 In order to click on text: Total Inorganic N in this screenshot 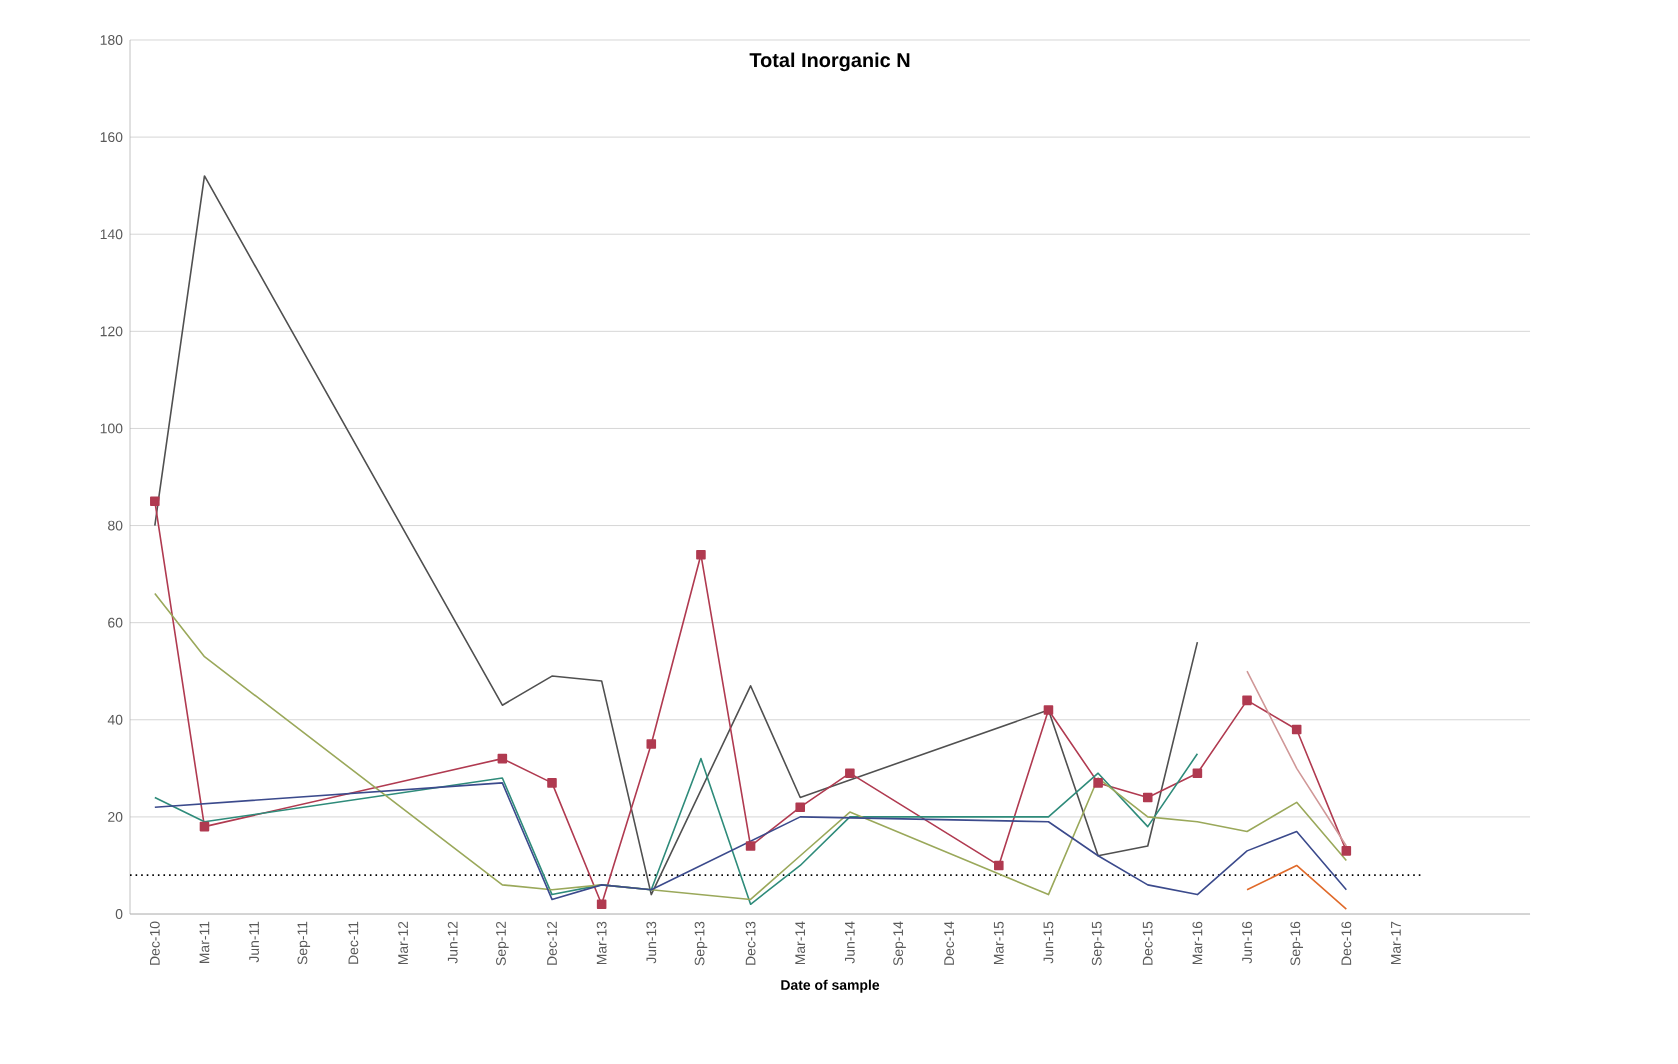, I will do `click(829, 62)`.